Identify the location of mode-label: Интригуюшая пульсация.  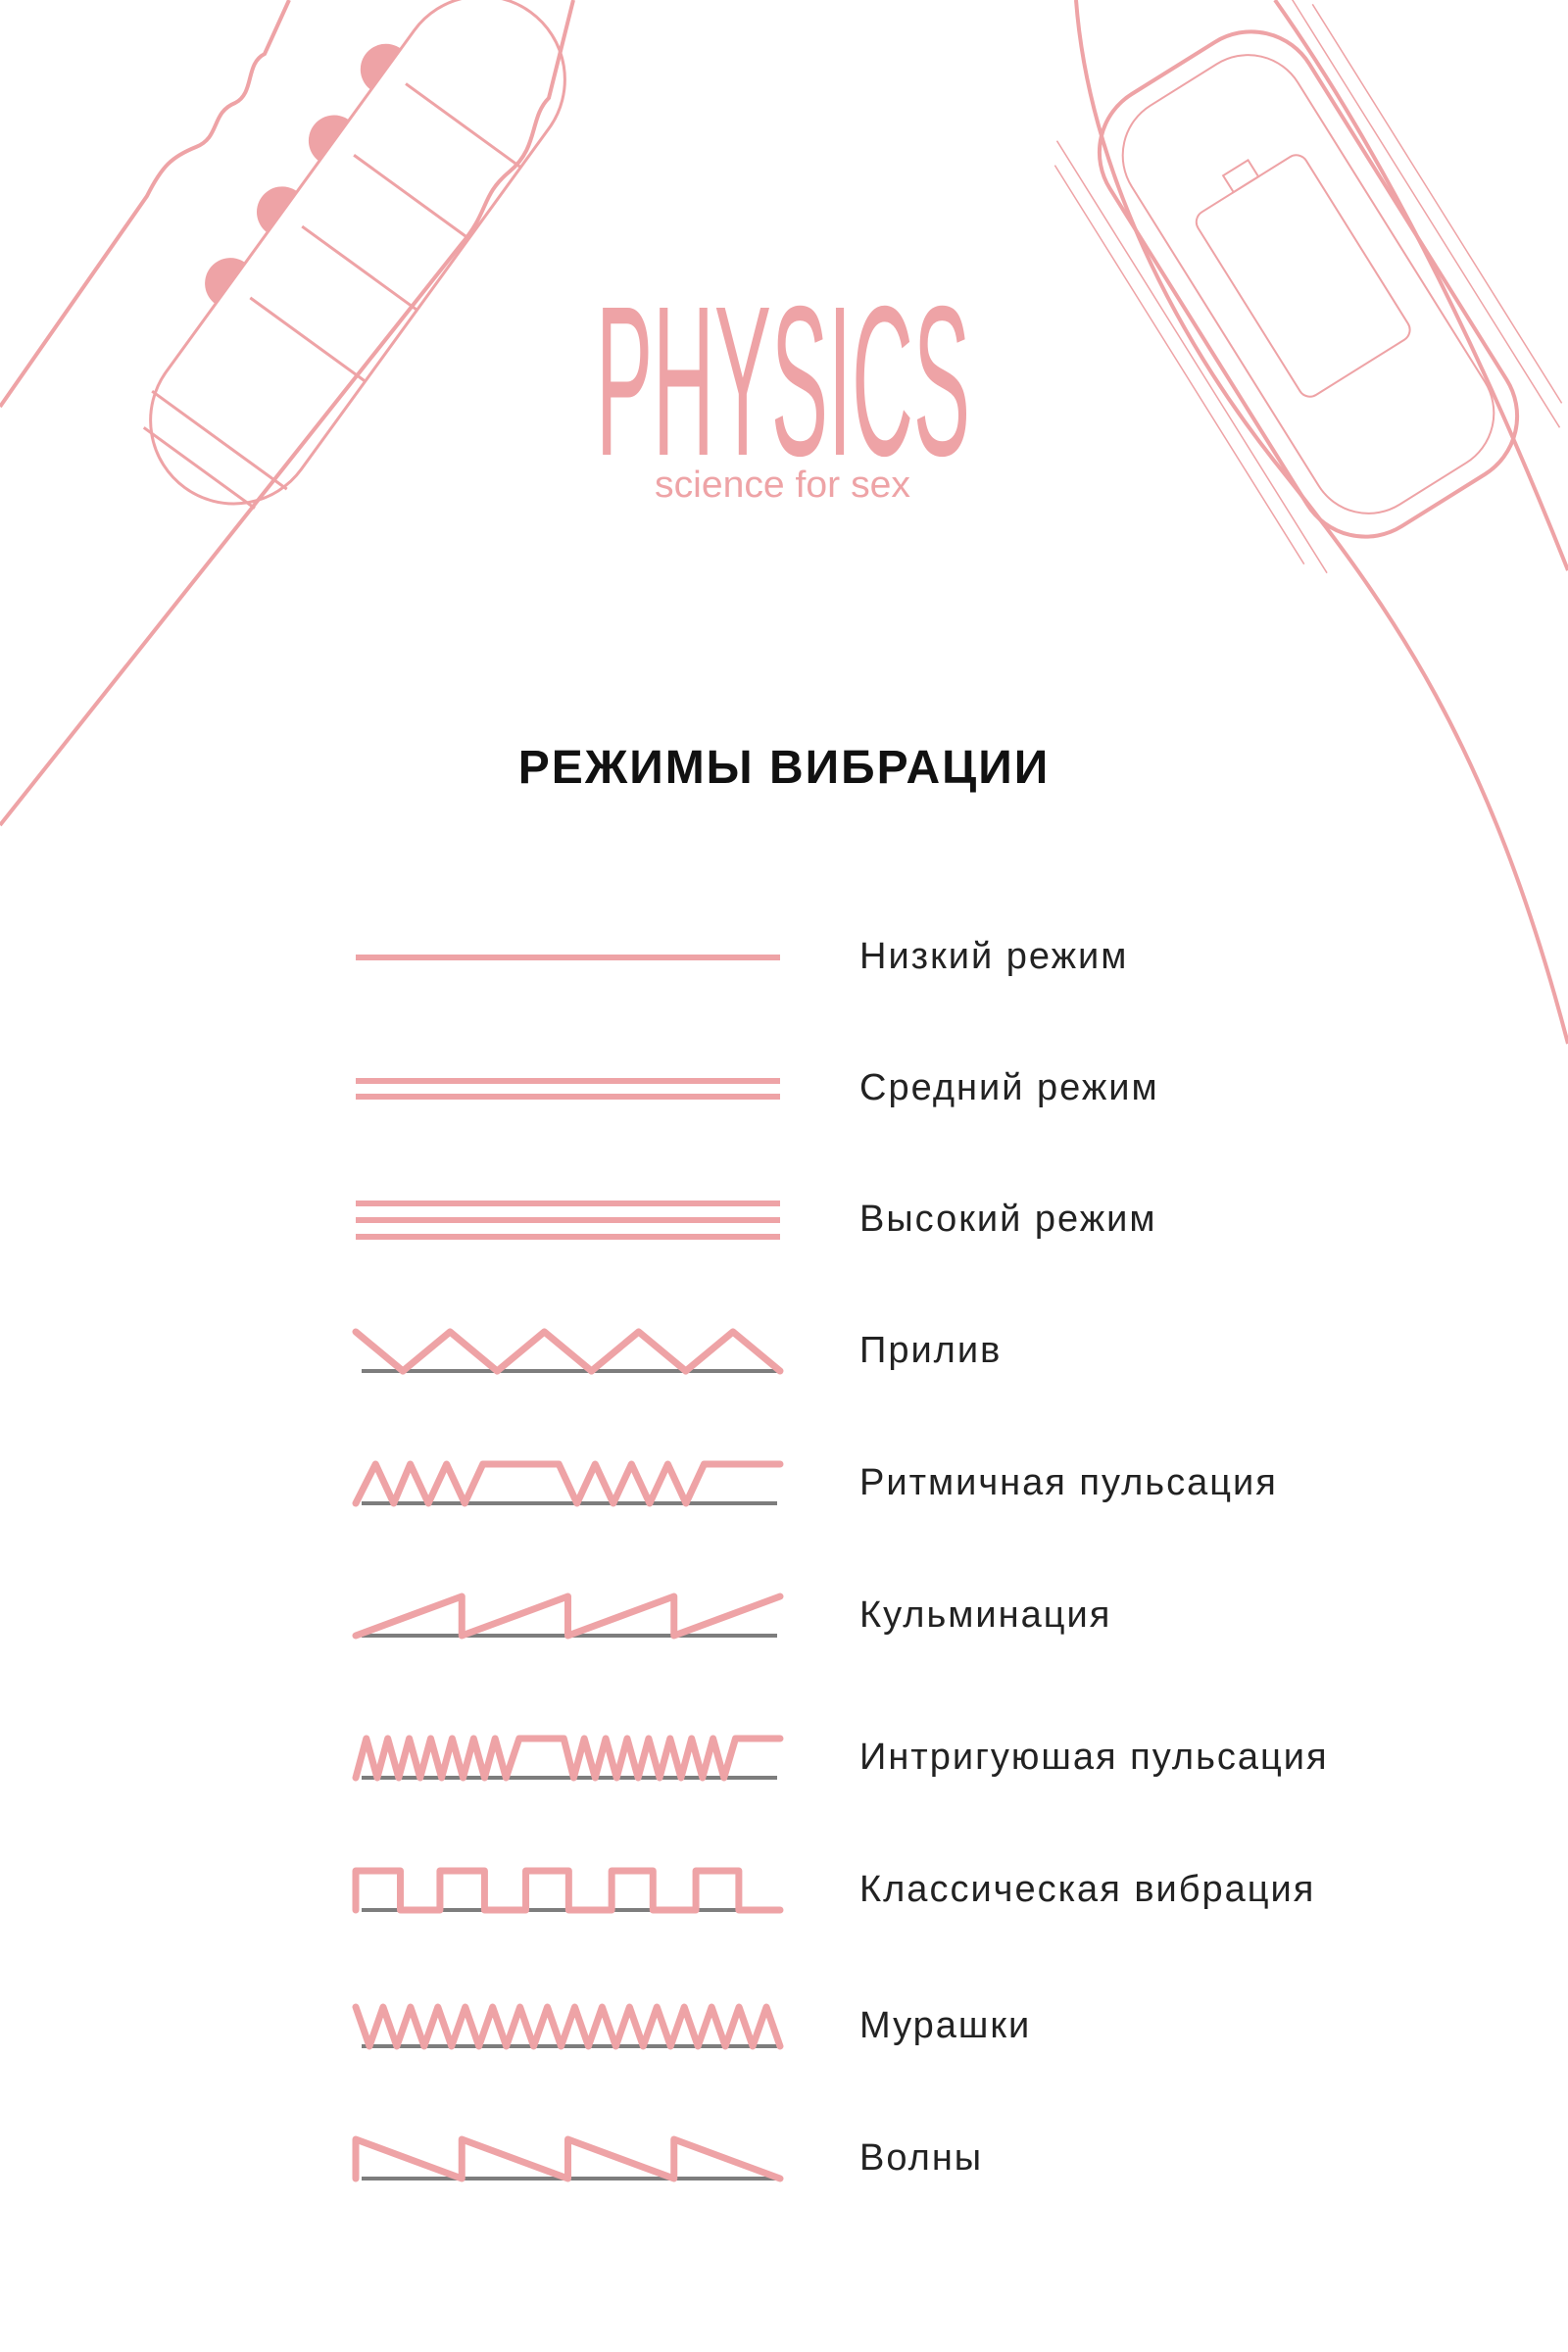
(1094, 1757).